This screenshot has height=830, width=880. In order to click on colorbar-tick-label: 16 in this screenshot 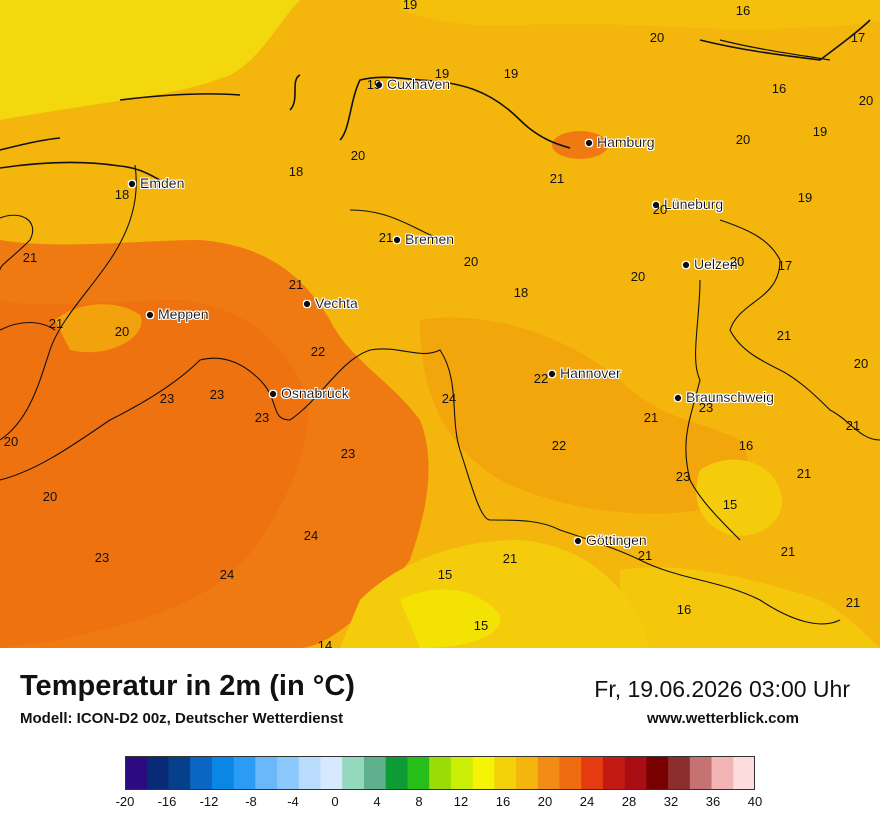, I will do `click(503, 801)`.